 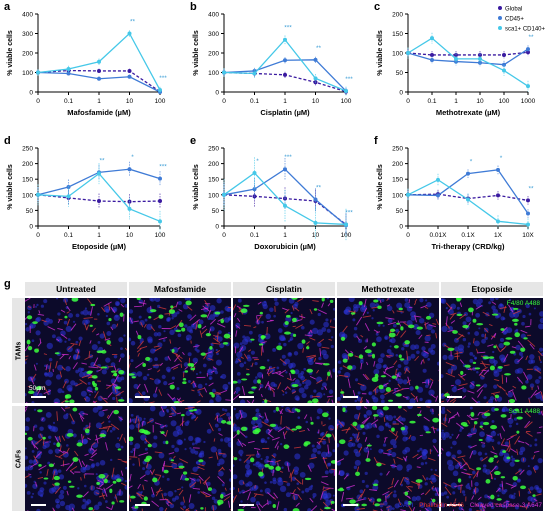 What do you see at coordinates (468, 235) in the screenshot?
I see `x-tick-label: 0.1X` at bounding box center [468, 235].